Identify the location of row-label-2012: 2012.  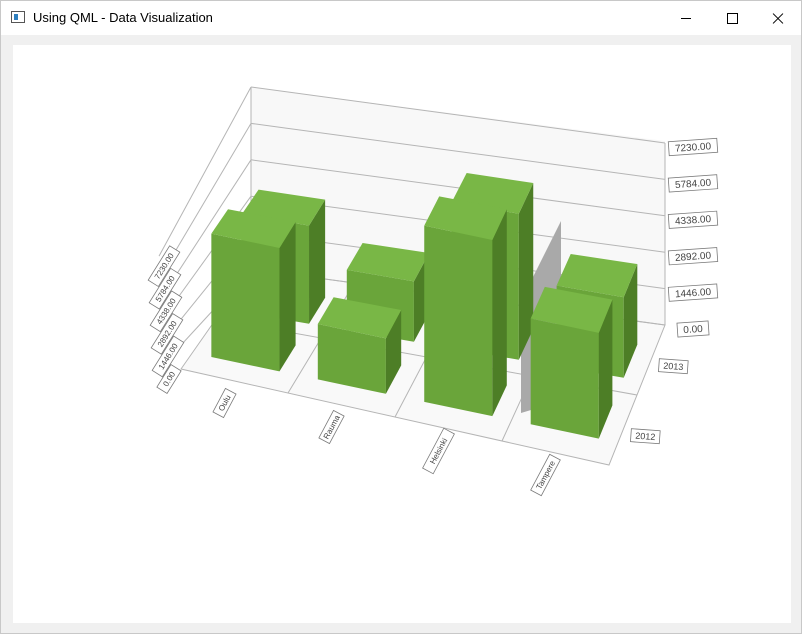
(645, 436).